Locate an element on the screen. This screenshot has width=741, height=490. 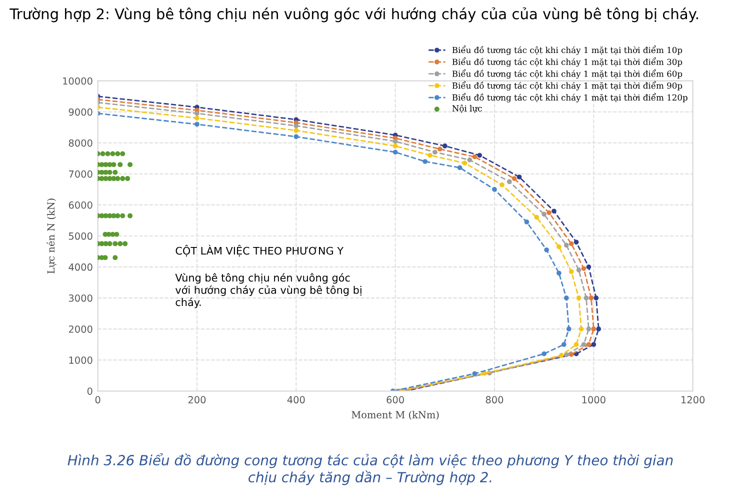
x-tick-label: 800 is located at coordinates (495, 400).